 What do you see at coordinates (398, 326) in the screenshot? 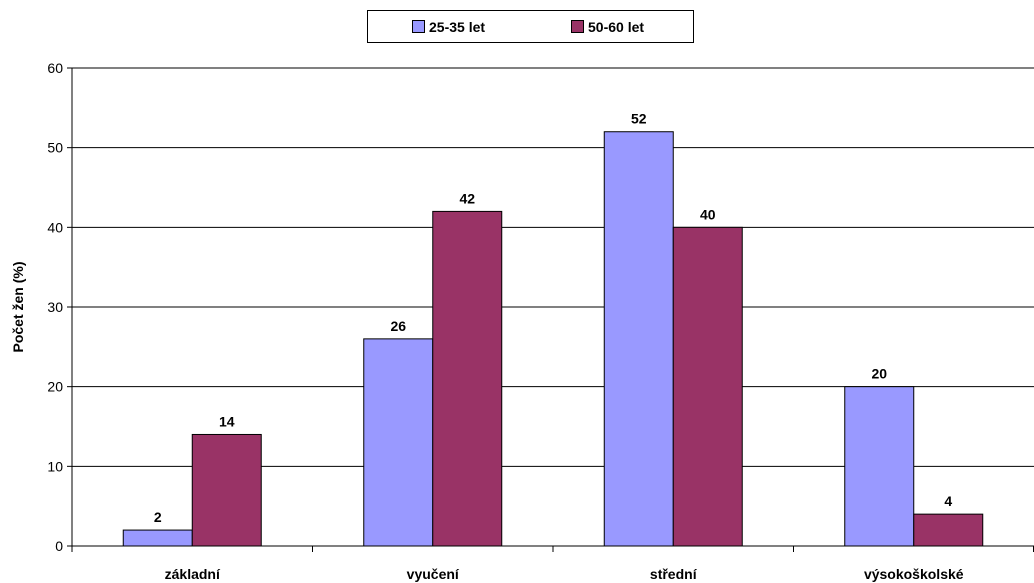
I see `bar-value-label: 26` at bounding box center [398, 326].